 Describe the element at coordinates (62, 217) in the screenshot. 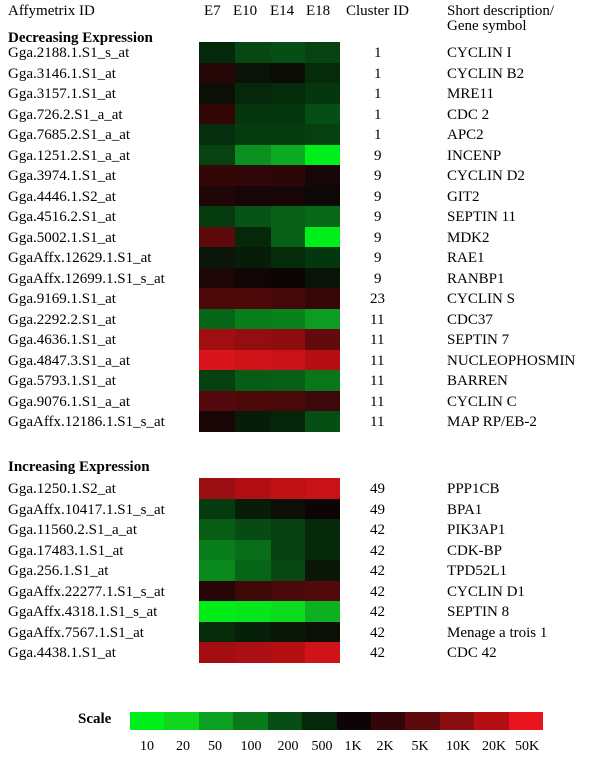

I see `probe-id-label: Gga.4516.2.S1_at` at that location.